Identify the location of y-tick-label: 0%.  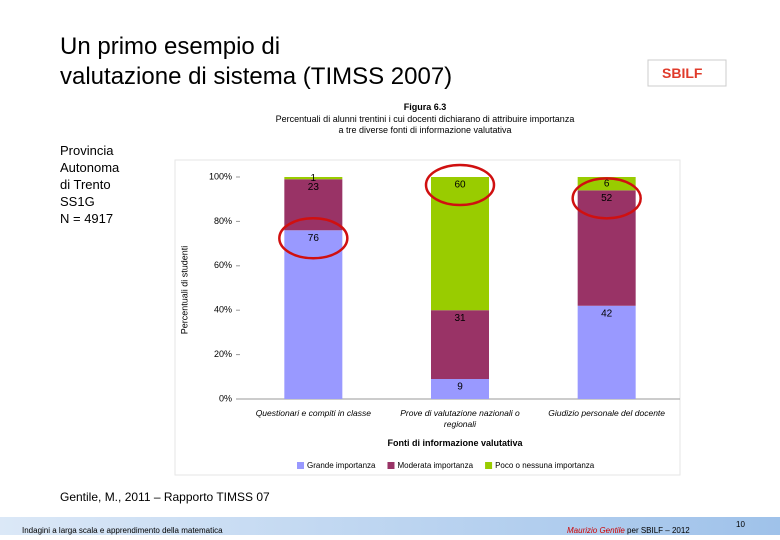
(225, 398).